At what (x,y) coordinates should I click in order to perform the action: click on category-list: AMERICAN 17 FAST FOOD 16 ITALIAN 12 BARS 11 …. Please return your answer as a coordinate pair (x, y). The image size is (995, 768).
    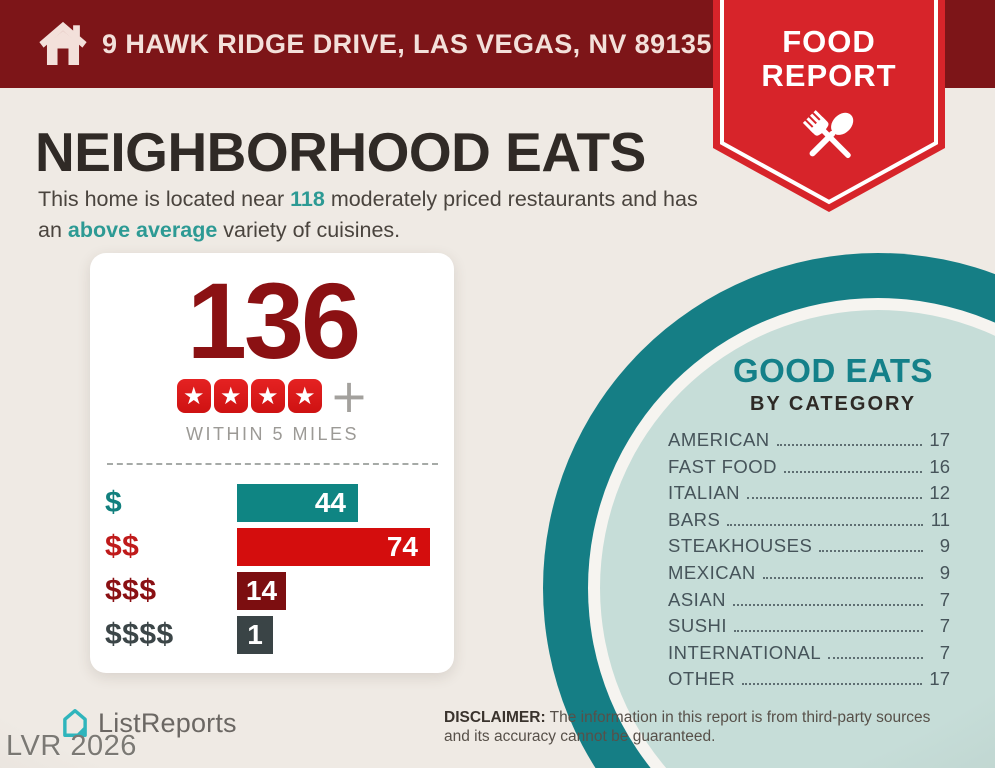
    Looking at the image, I should click on (809, 562).